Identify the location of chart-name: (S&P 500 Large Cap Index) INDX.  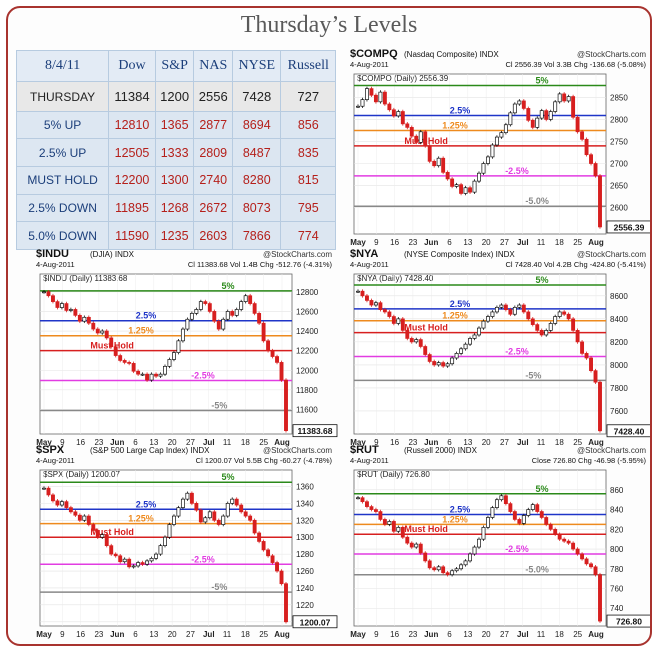
(150, 450).